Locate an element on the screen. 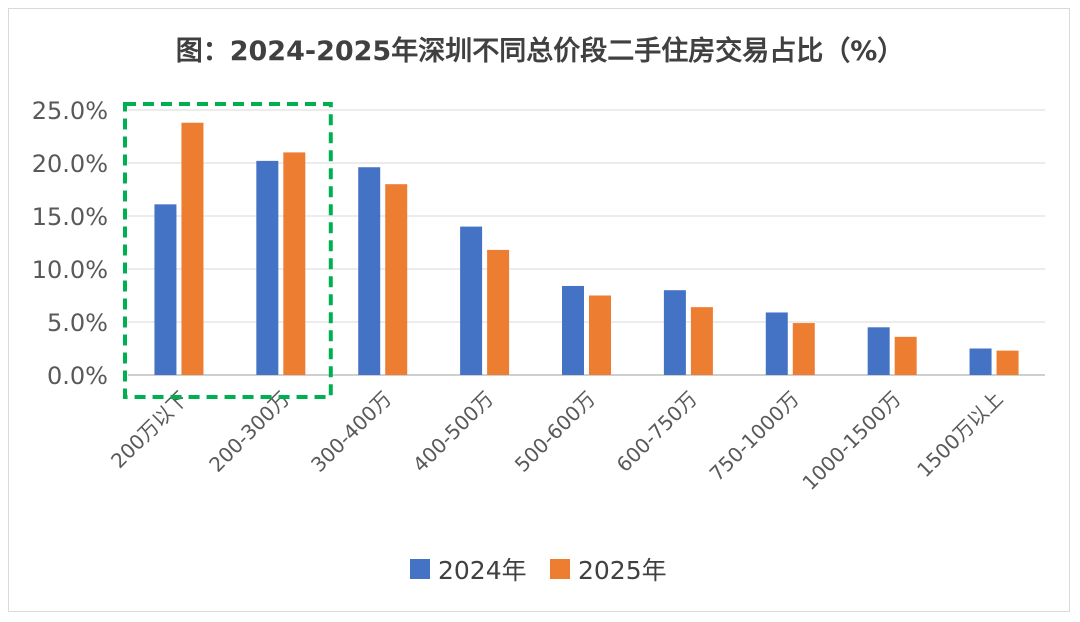  x-tick-label: 750-1000万 is located at coordinates (754, 436).